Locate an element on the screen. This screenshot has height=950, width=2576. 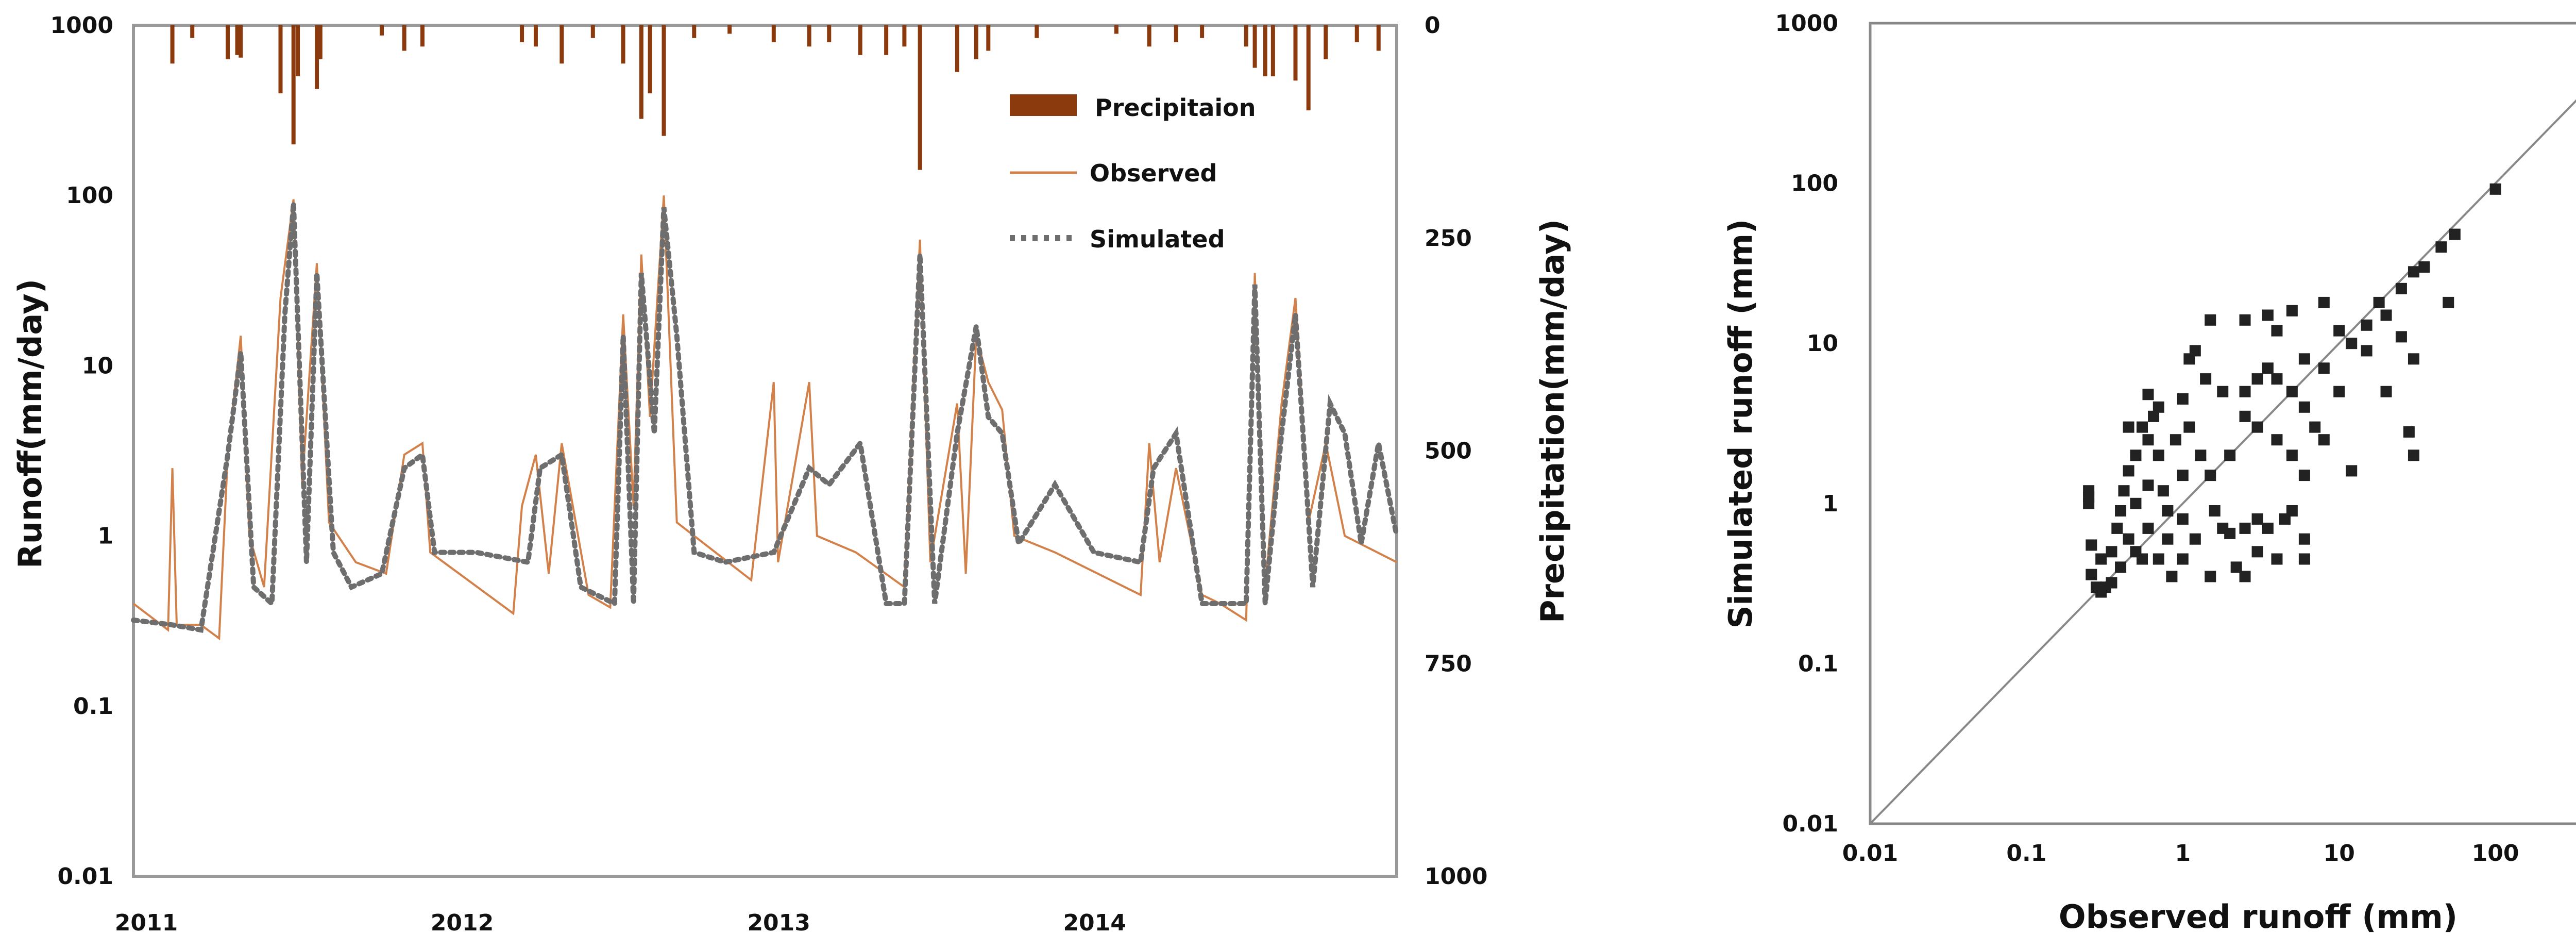
legend-swatch-precipitation is located at coordinates (1043, 105).